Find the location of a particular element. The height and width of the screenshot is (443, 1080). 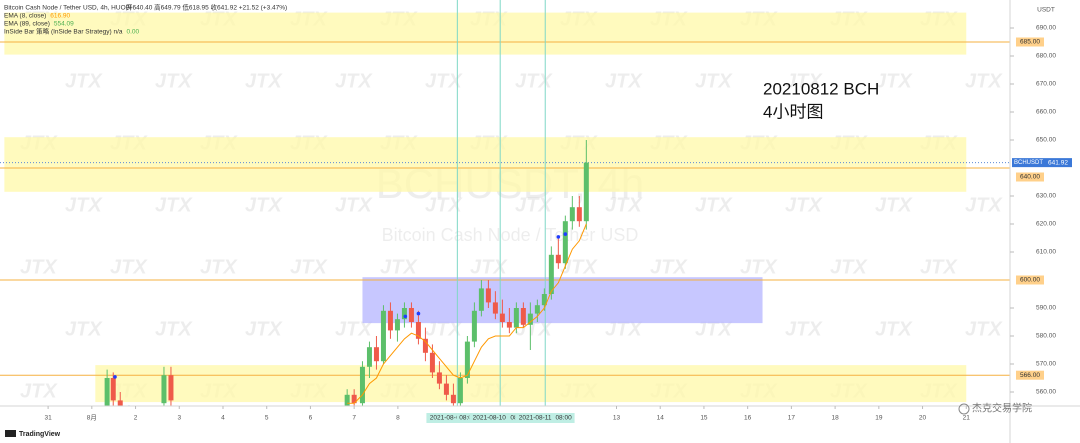

x-tick-label: 21 is located at coordinates (967, 418).